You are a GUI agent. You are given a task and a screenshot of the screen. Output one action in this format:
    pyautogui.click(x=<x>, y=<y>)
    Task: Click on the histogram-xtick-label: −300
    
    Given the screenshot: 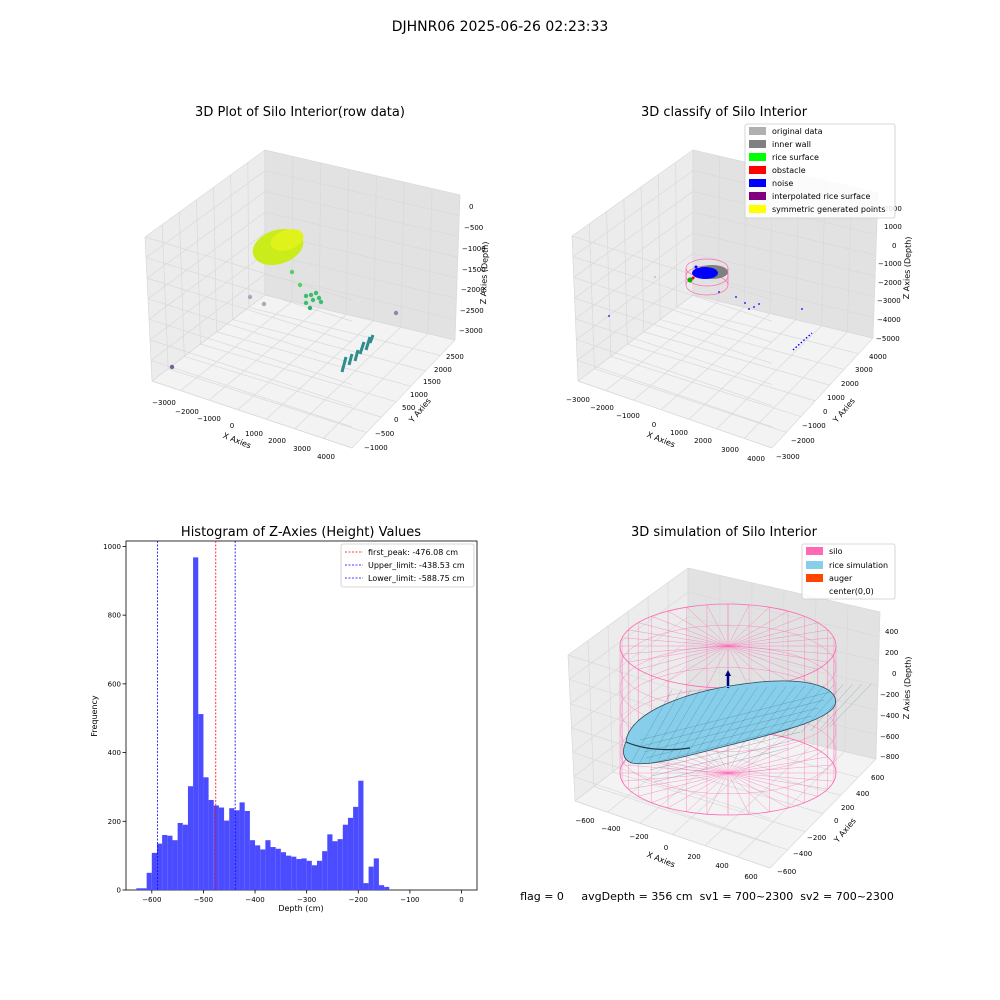 What is the action you would take?
    pyautogui.click(x=306, y=900)
    